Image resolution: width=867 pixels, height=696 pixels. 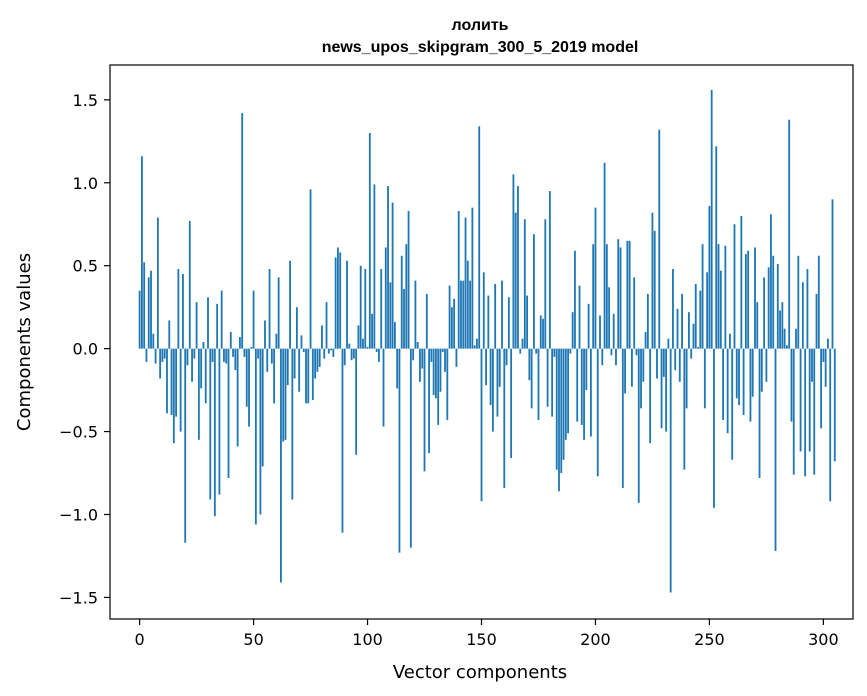 I want to click on y-tick-label: 1.5, so click(x=85, y=100).